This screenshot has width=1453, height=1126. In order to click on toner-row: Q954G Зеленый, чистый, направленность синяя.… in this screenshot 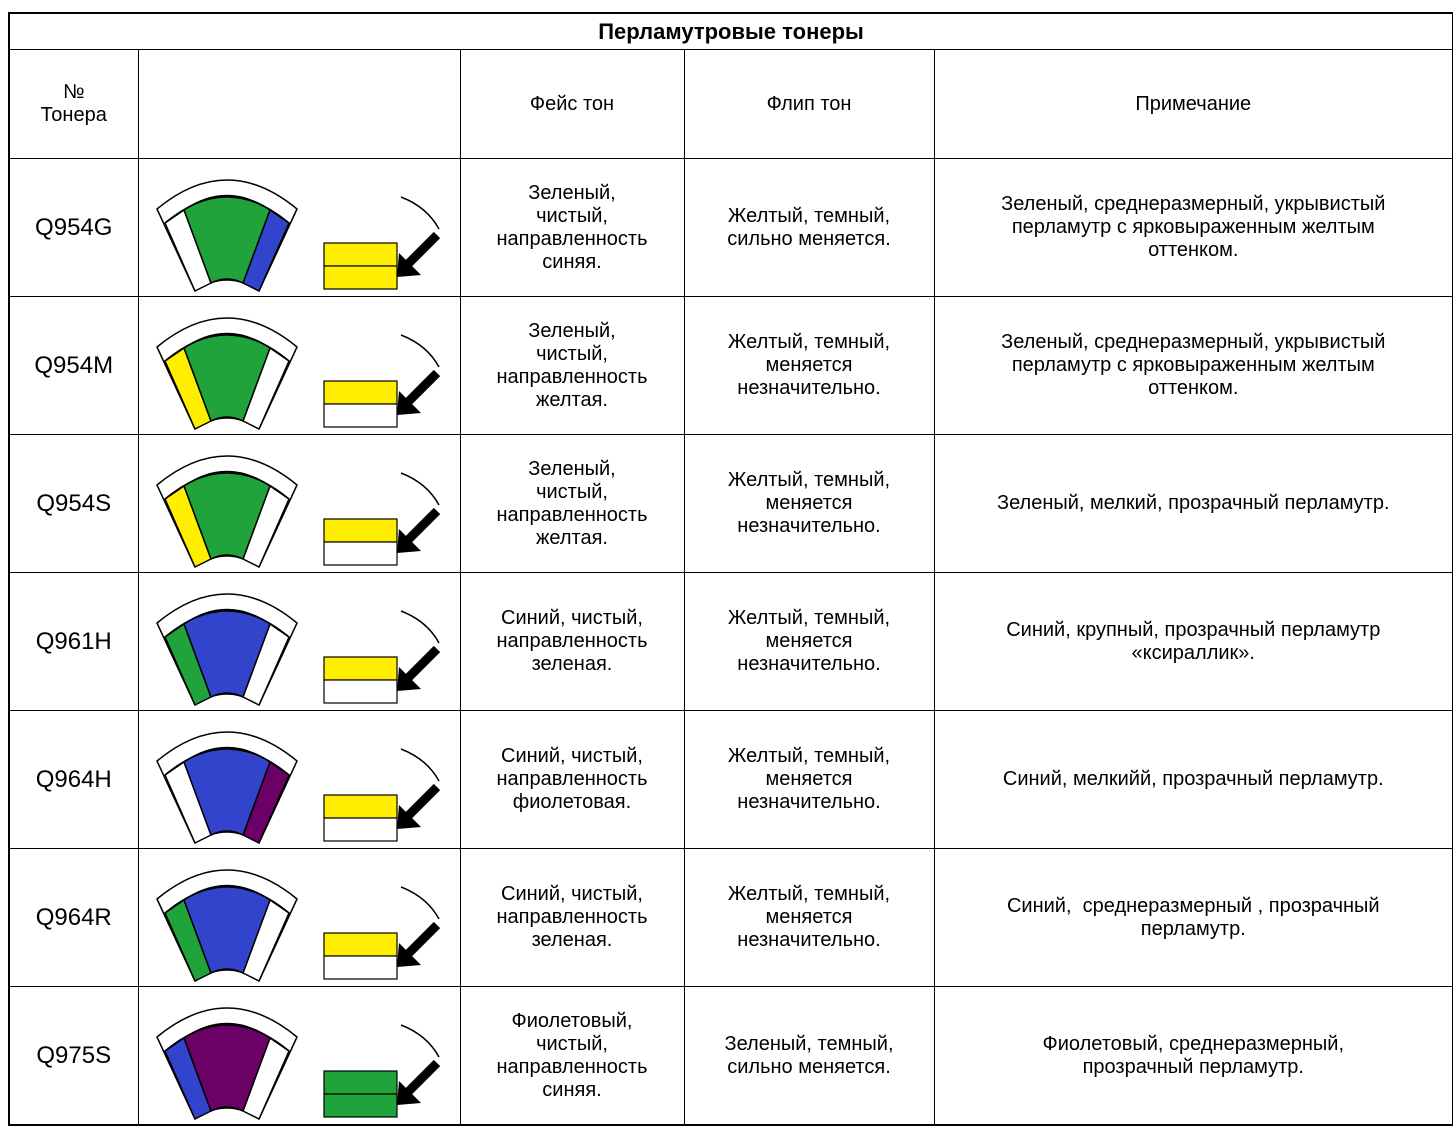, I will do `click(730, 227)`.